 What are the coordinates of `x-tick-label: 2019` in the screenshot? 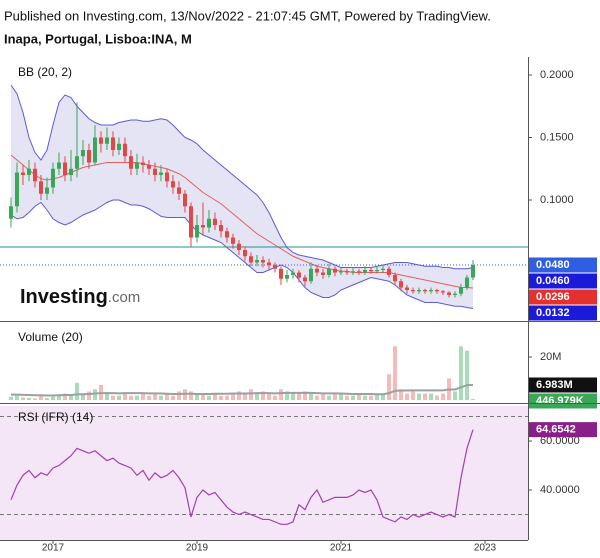 It's located at (197, 548).